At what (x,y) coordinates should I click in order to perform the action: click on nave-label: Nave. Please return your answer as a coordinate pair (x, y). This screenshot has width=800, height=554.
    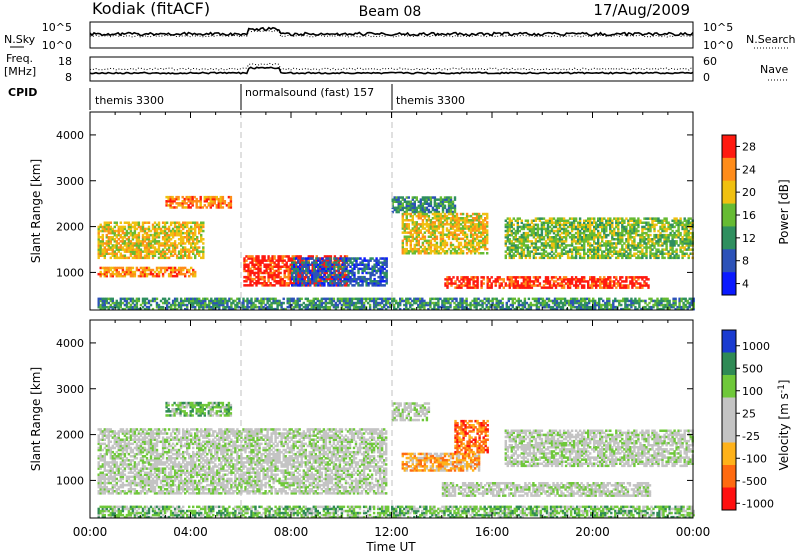
    Looking at the image, I should click on (774, 69).